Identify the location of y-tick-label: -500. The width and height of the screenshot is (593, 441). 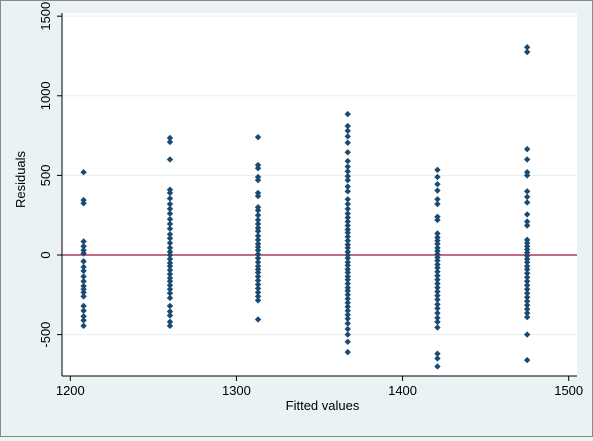
(45, 335).